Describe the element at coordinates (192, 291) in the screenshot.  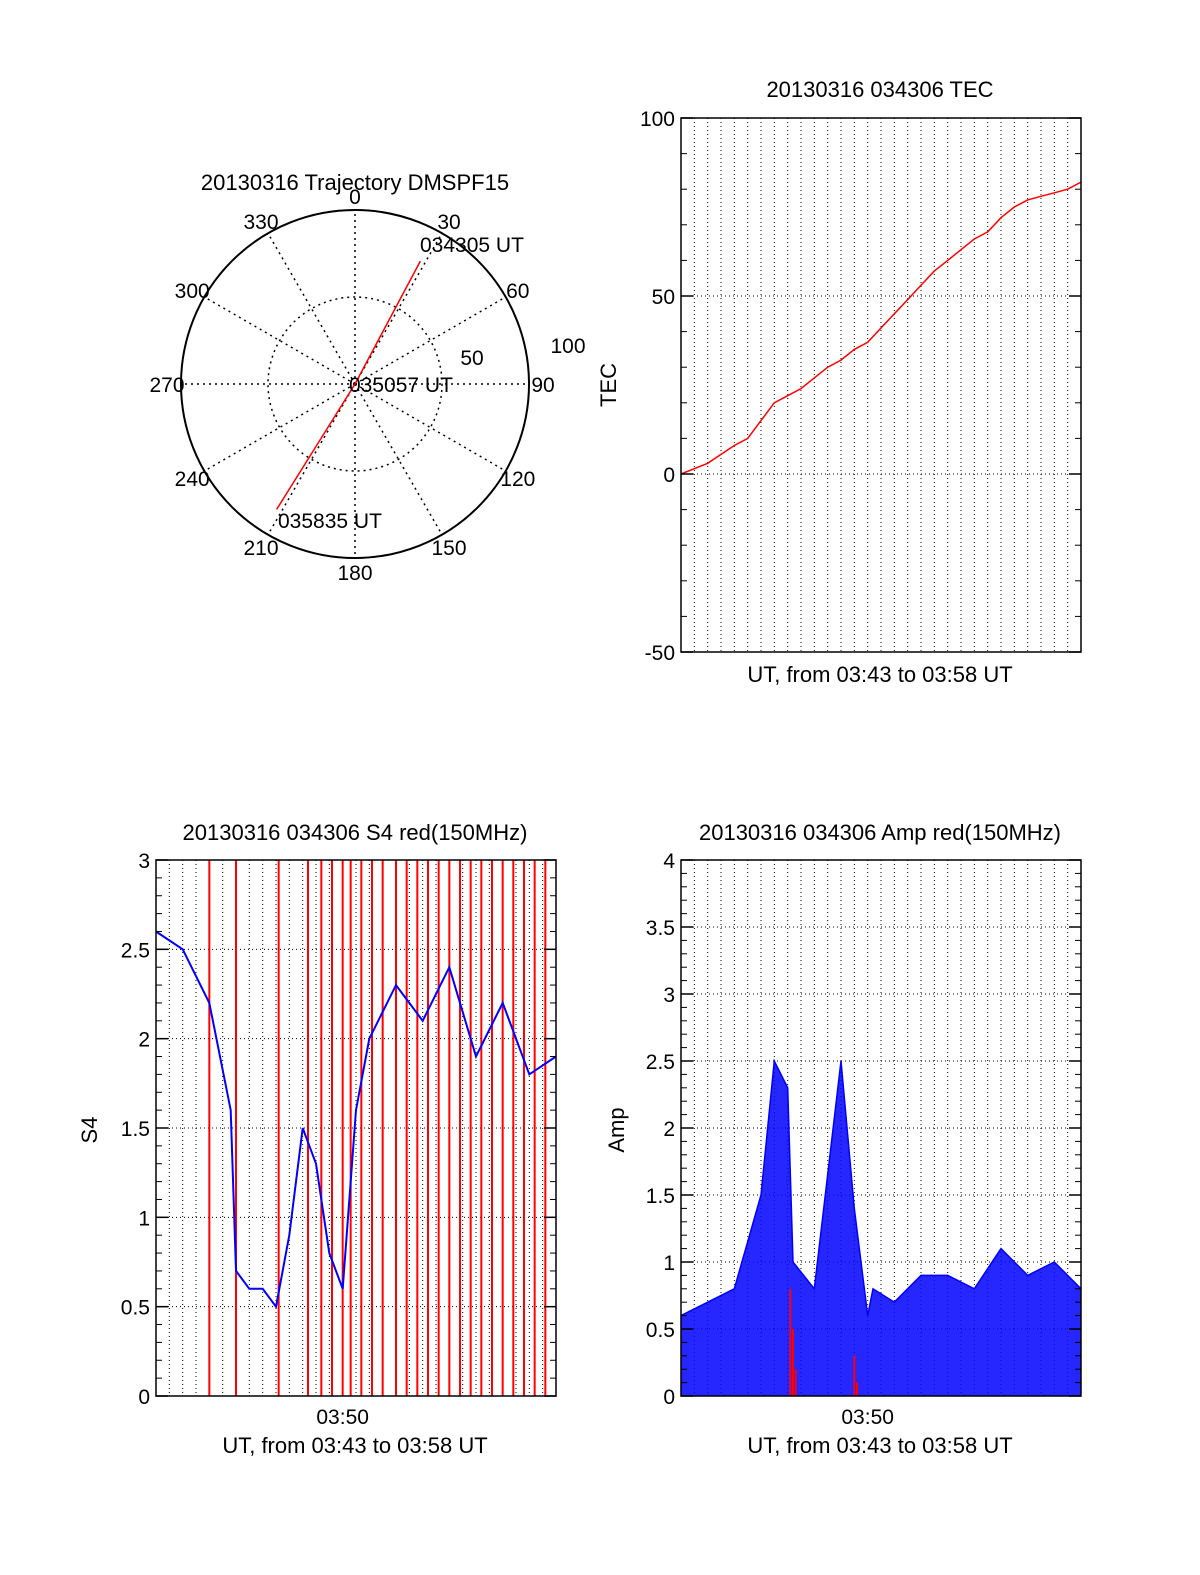
I see `polar-angle-label: 300` at that location.